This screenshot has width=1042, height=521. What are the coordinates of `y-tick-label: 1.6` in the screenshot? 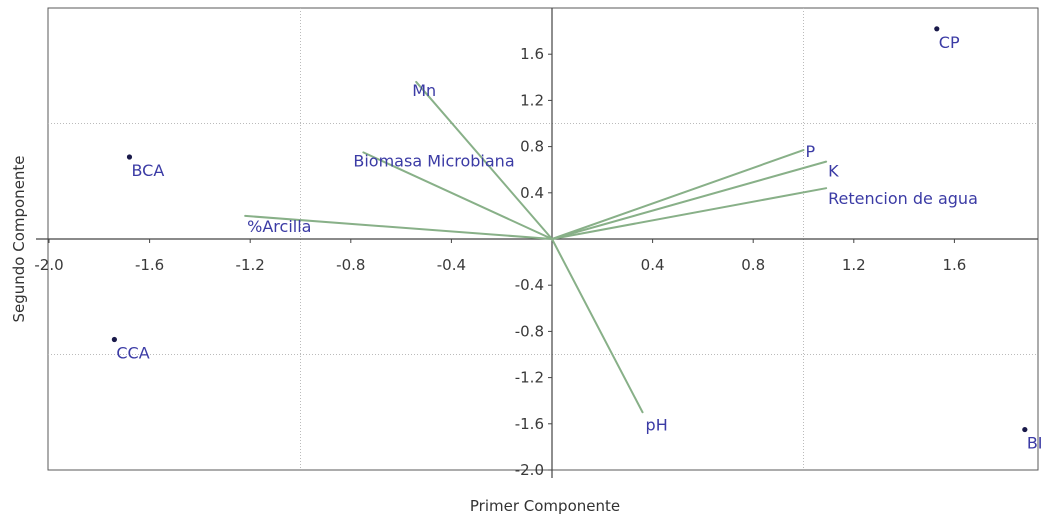 It's located at (532, 54).